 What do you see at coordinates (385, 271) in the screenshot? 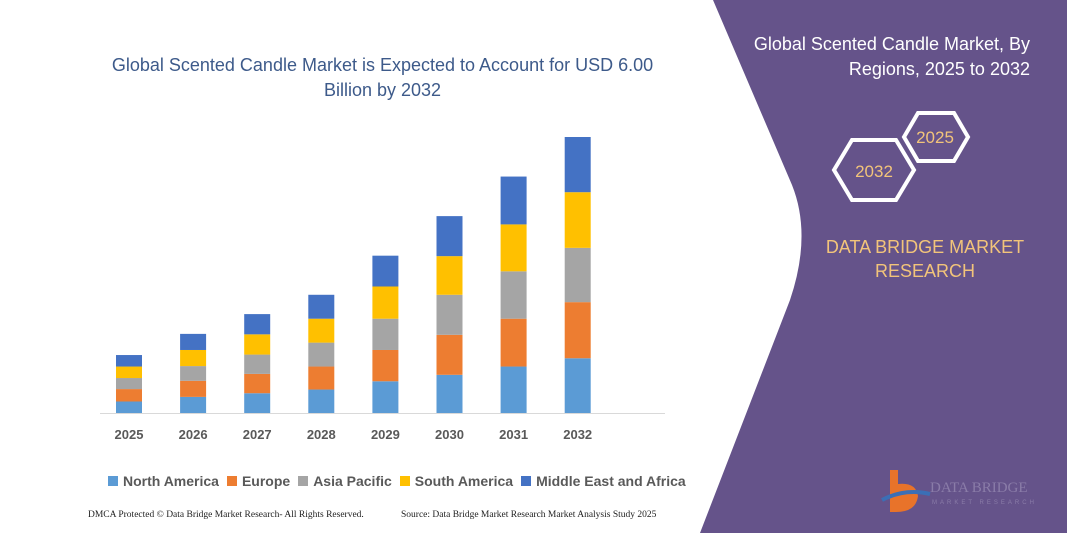
I see `bar-segment-2029-middle-east-and-africa` at bounding box center [385, 271].